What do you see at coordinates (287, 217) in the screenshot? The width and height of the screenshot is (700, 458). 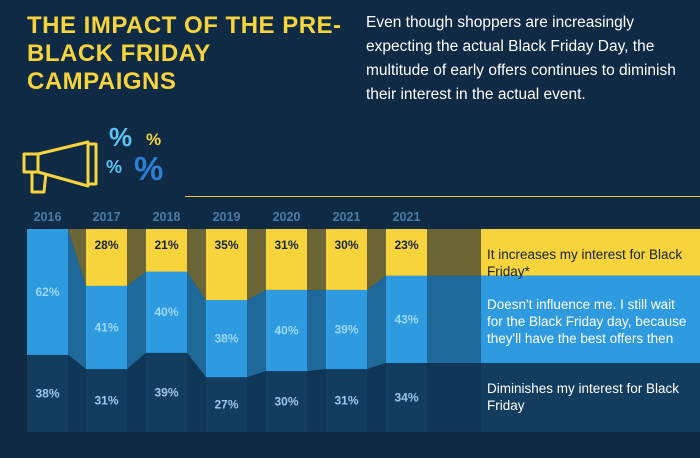 I see `year-tick-label: 2020` at bounding box center [287, 217].